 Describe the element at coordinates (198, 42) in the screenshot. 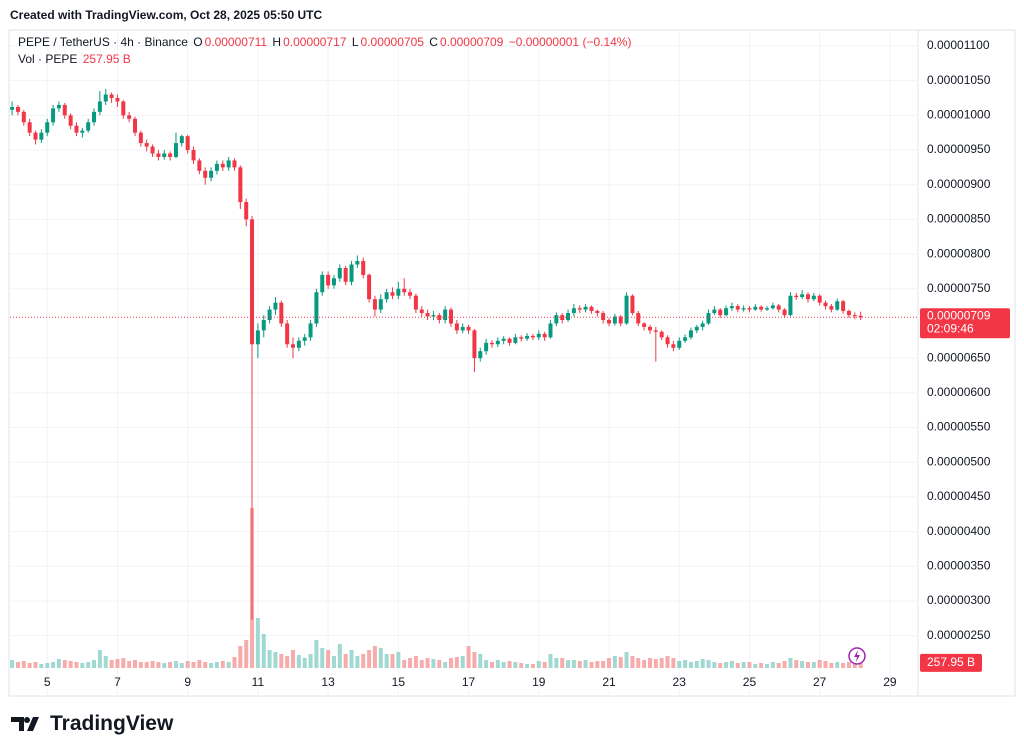

I see `open-label: O` at that location.